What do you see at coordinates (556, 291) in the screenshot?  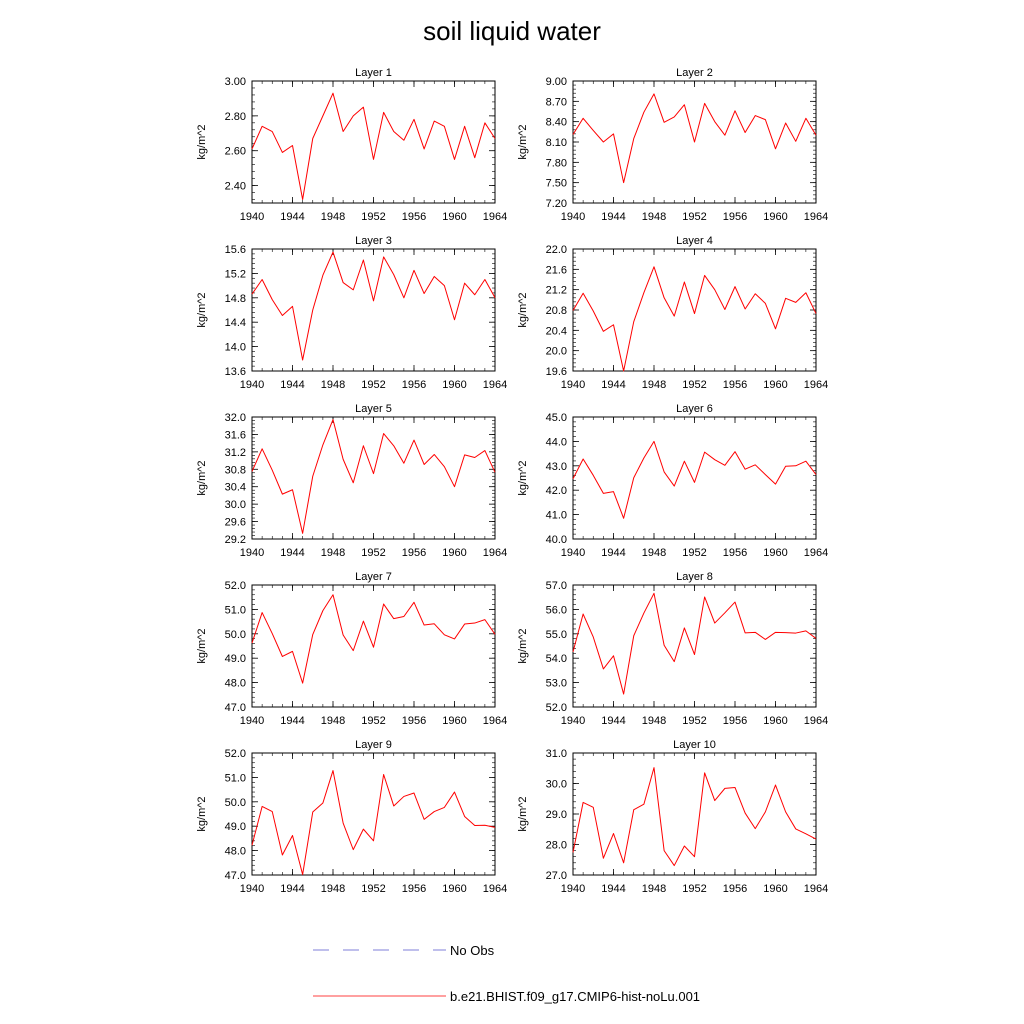 I see `y-tick-label: 21.2` at bounding box center [556, 291].